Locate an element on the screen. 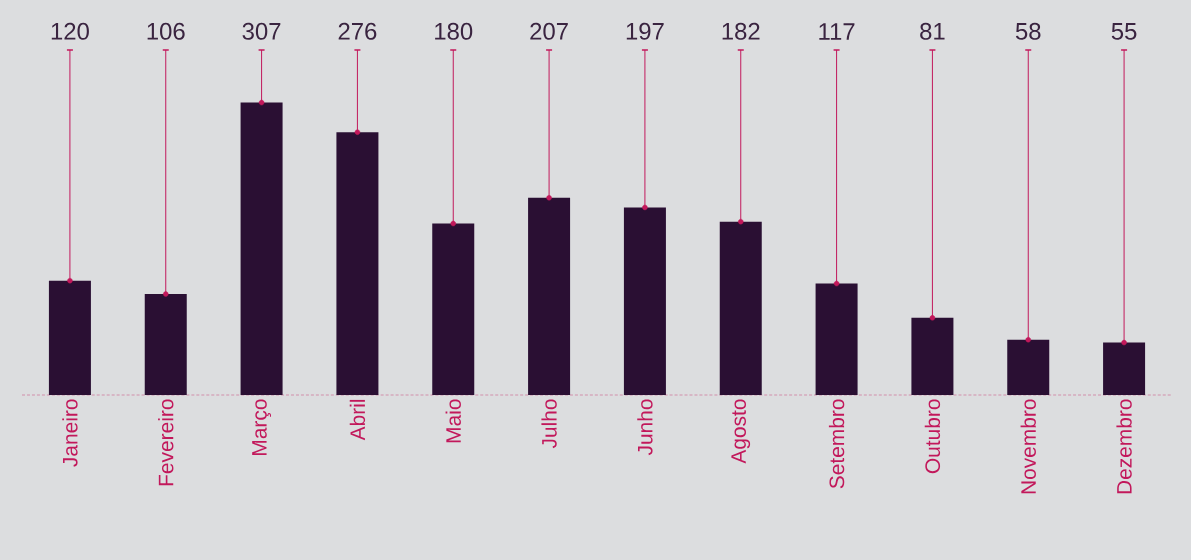 The width and height of the screenshot is (1191, 560). x-tick-label: Outubro is located at coordinates (932, 436).